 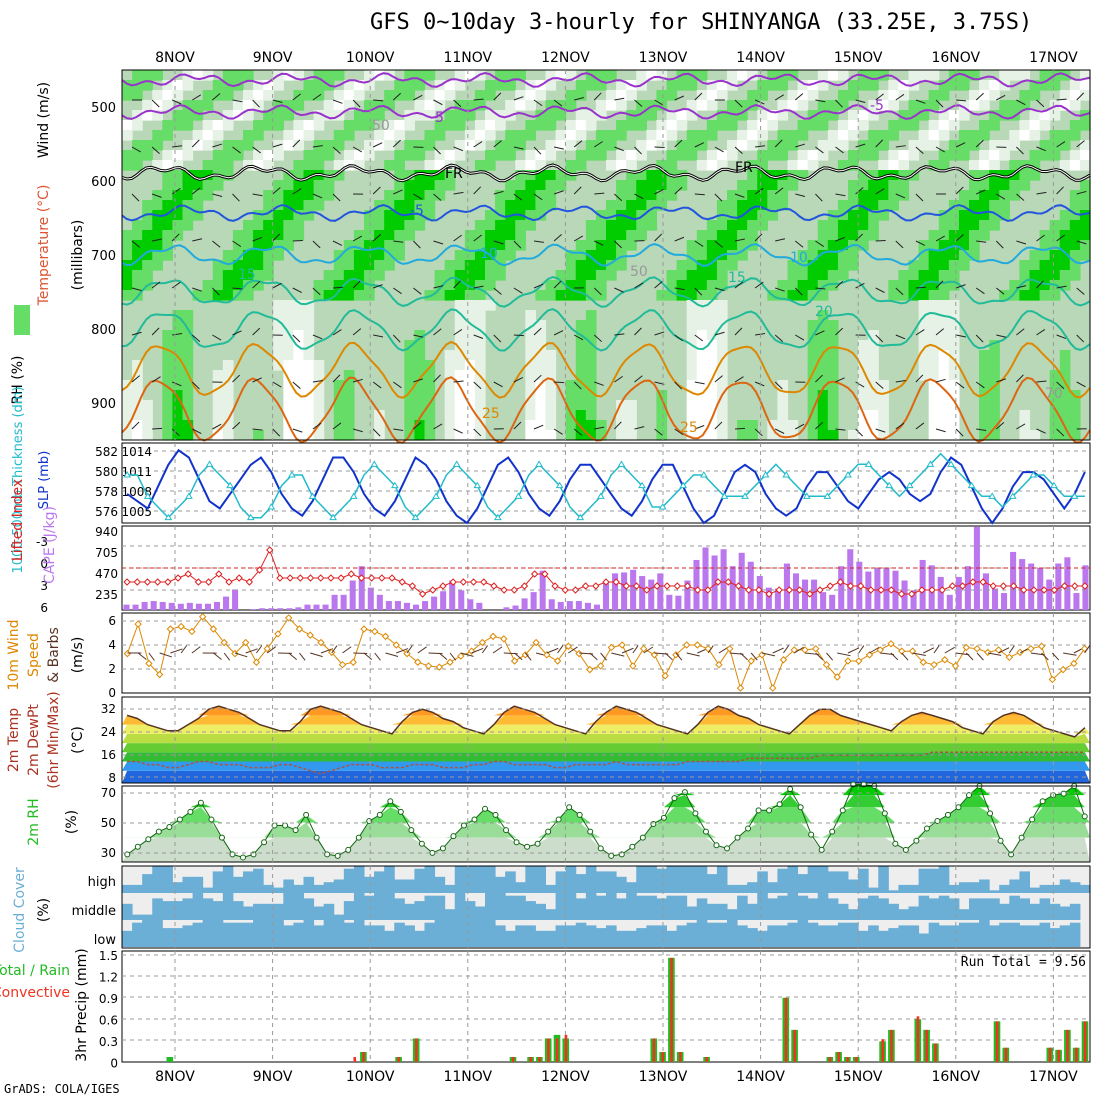 What do you see at coordinates (606, 485) in the screenshot?
I see `thickness-line` at bounding box center [606, 485].